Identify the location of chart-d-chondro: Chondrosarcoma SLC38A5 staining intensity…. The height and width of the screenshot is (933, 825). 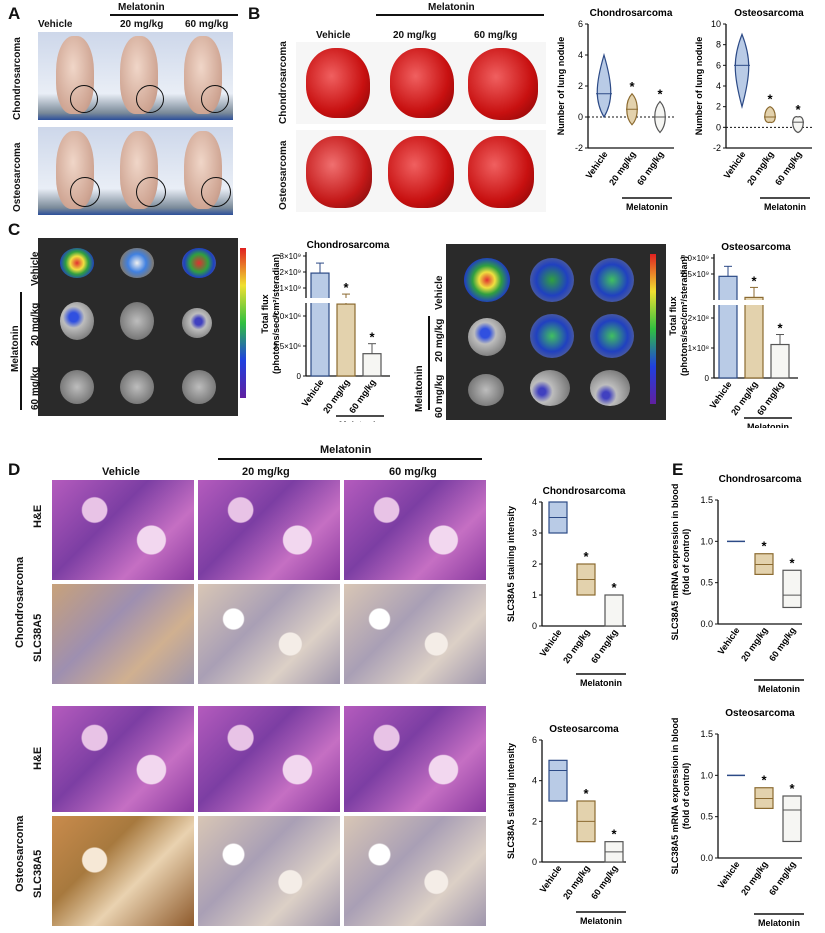
(566, 587).